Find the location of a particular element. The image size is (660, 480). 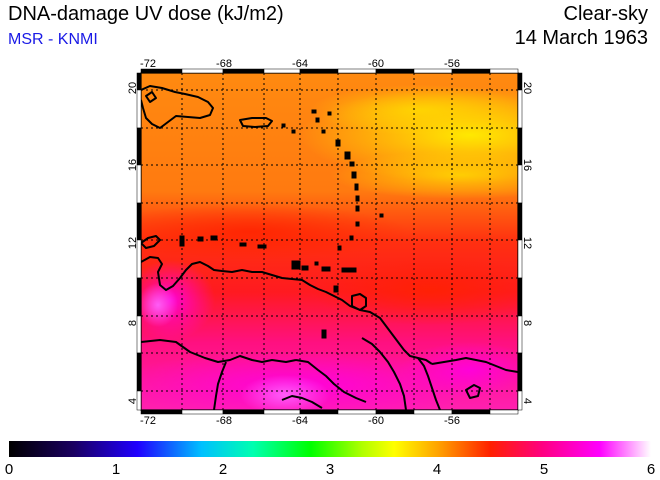

lon-tick-top: -64 is located at coordinates (300, 64).